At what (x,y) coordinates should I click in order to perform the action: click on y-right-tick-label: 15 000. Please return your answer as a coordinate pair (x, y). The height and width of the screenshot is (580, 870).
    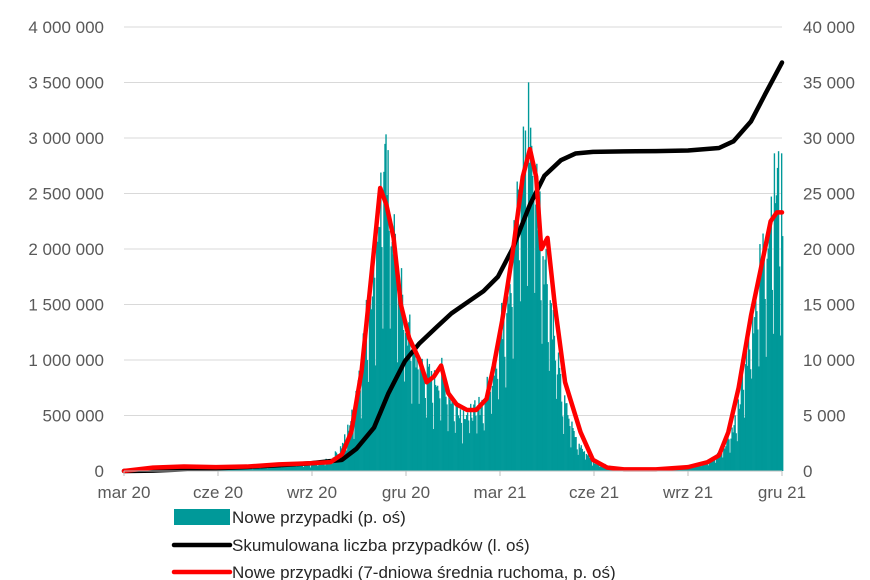
    Looking at the image, I should click on (829, 305).